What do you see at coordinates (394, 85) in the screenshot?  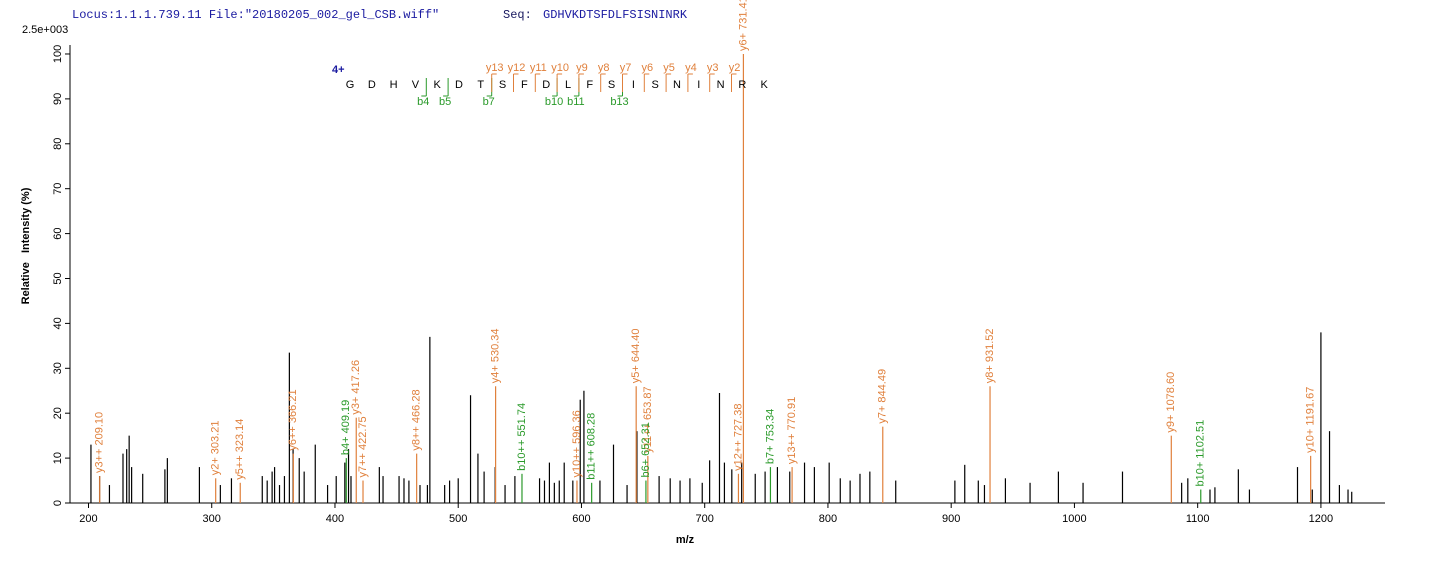 I see `sequence-letter: H` at bounding box center [394, 85].